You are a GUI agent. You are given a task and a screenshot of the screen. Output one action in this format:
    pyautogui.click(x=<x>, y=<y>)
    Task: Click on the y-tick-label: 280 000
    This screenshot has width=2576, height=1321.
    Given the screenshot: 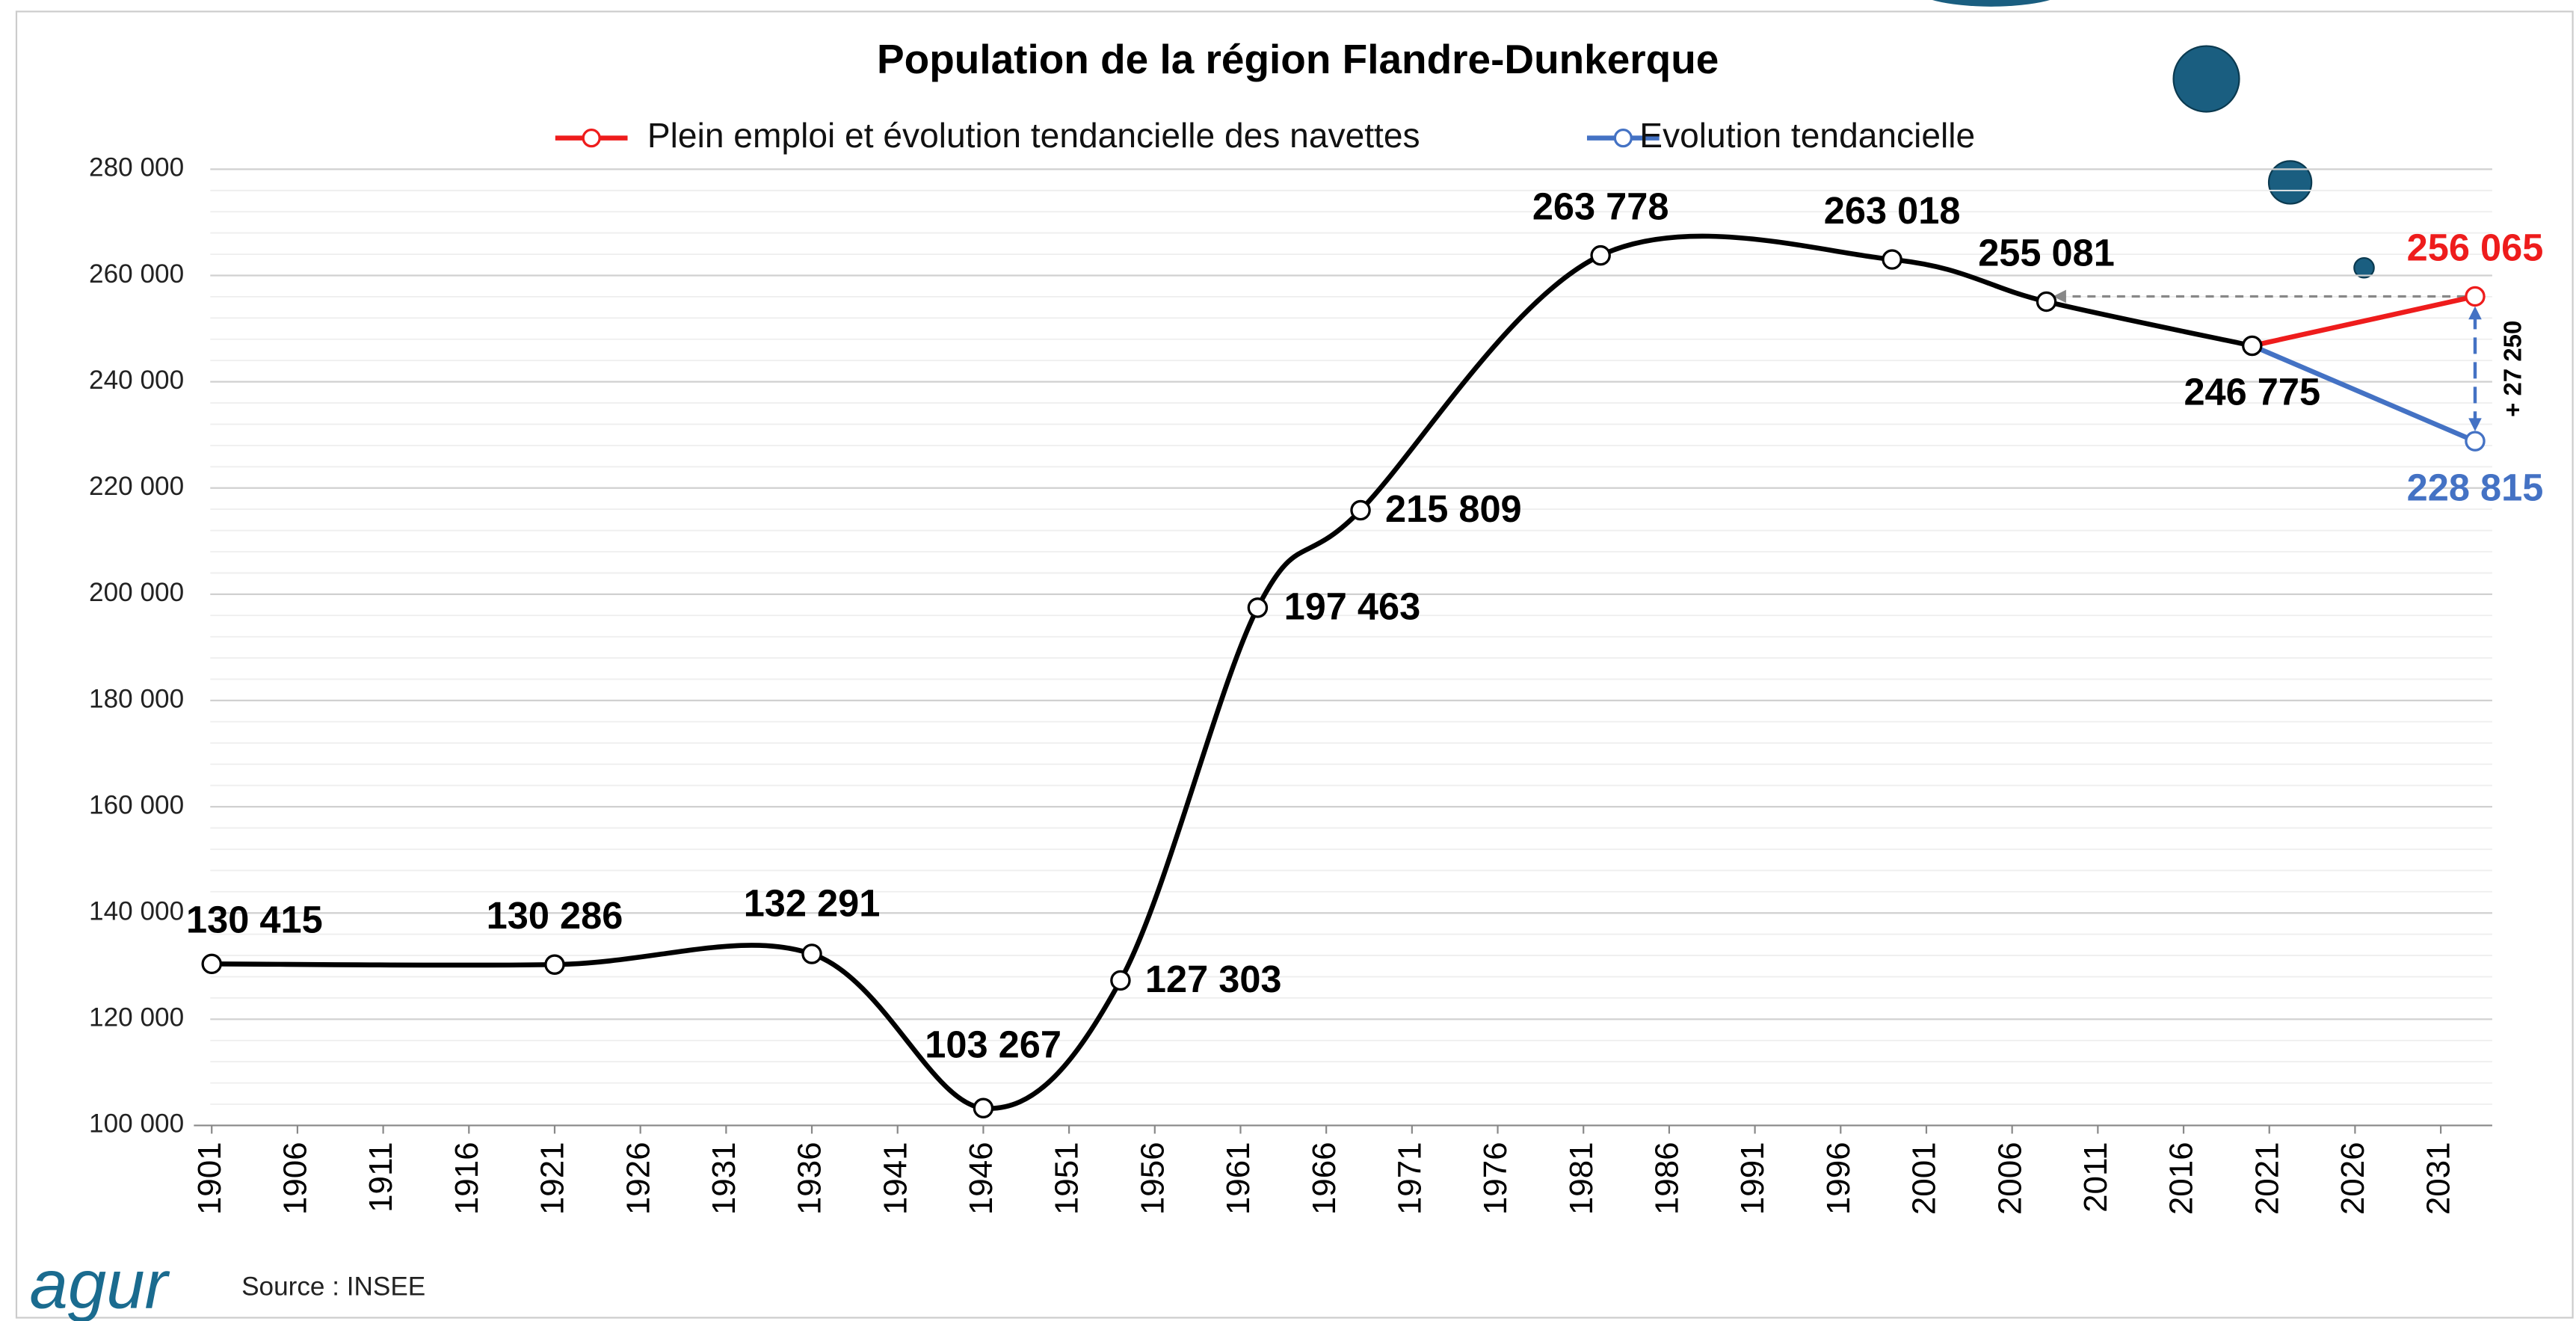 What is the action you would take?
    pyautogui.click(x=136, y=167)
    